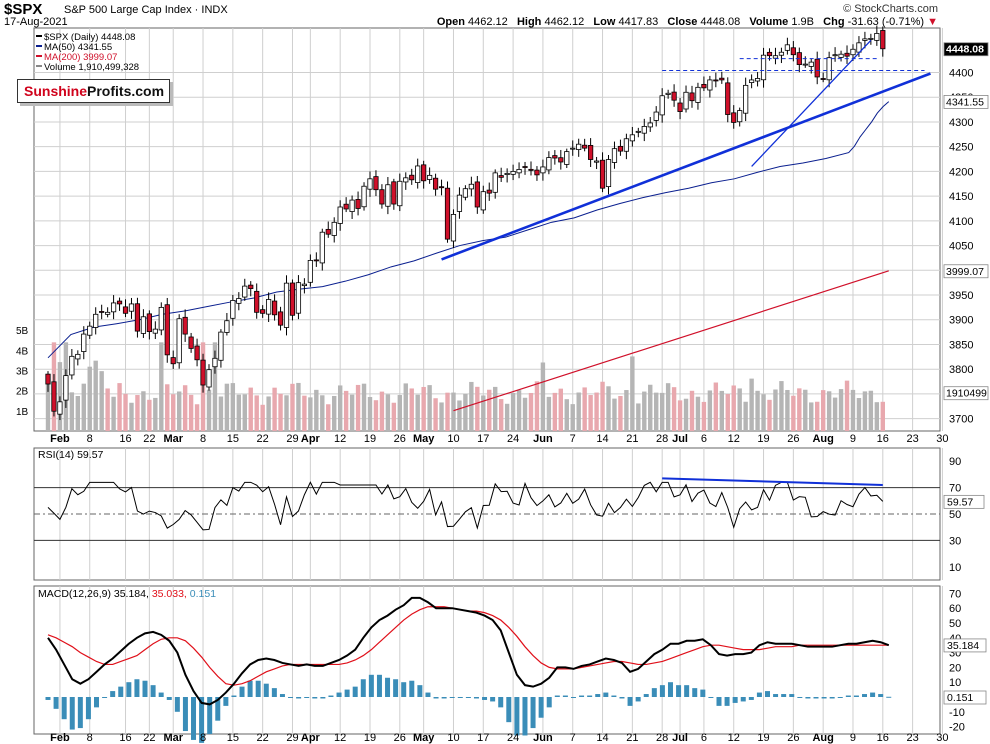 This screenshot has width=990, height=744. Describe the element at coordinates (233, 439) in the screenshot. I see `x-tick-label: 15` at that location.